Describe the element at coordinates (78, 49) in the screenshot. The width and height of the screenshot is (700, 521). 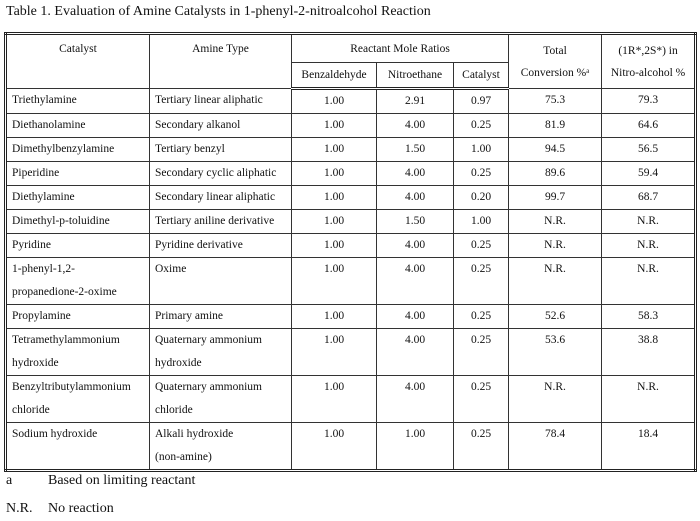
I see `header-catalyst-label: Catalyst` at that location.